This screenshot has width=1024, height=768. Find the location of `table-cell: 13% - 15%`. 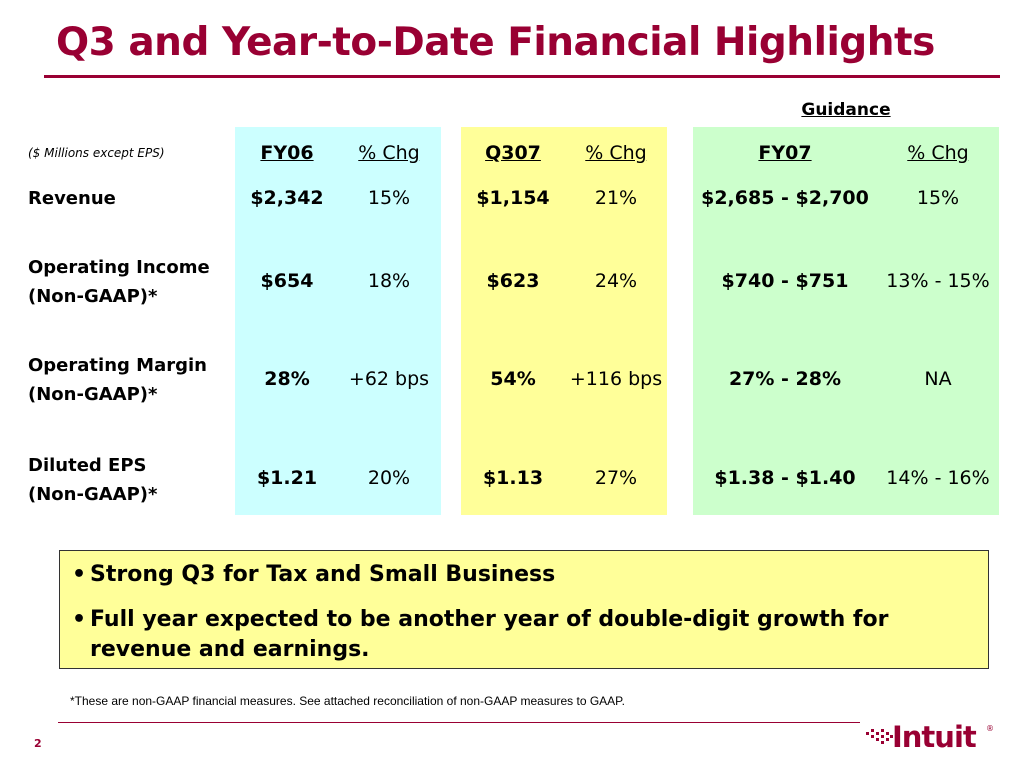

table-cell: 13% - 15% is located at coordinates (938, 281).